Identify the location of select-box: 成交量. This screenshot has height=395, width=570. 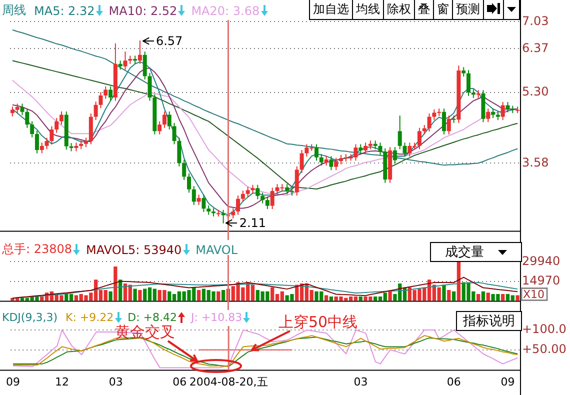
(476, 252).